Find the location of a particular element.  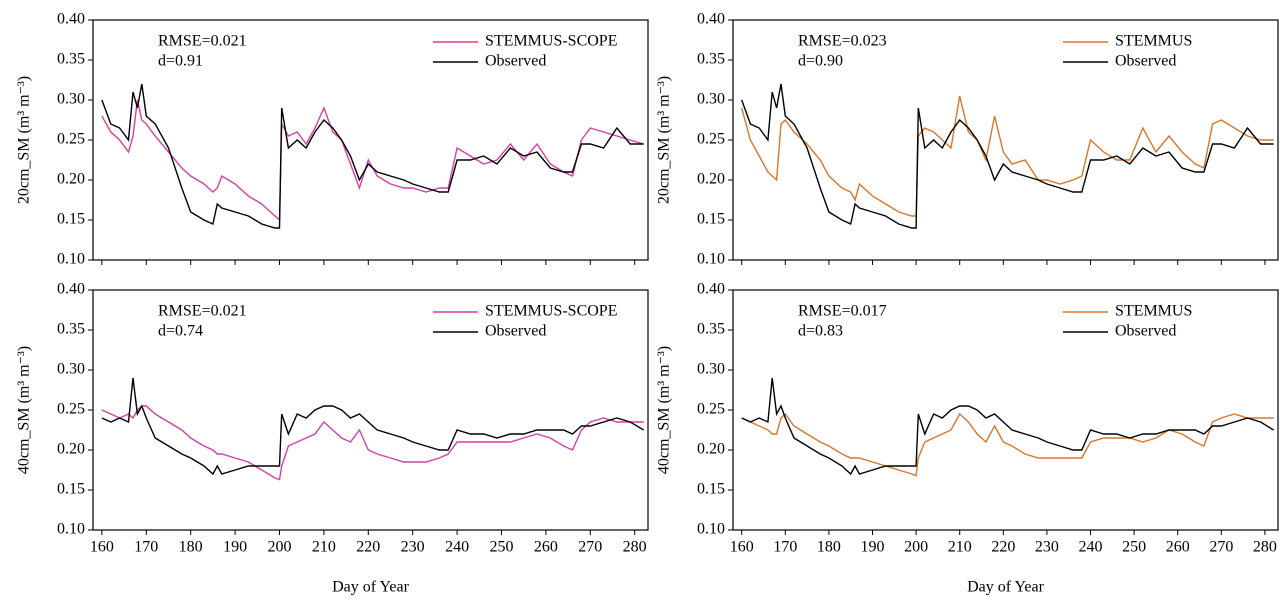

annotation: RMSE=0.017 is located at coordinates (842, 311).